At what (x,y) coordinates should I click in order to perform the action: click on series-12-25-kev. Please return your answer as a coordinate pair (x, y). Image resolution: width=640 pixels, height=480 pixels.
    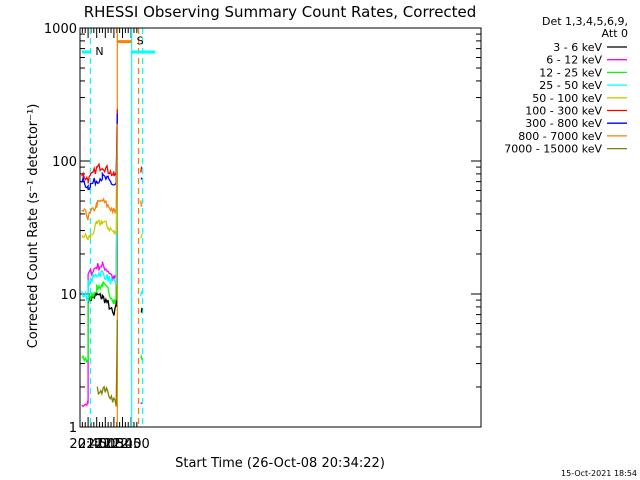
    Looking at the image, I should click on (112, 247).